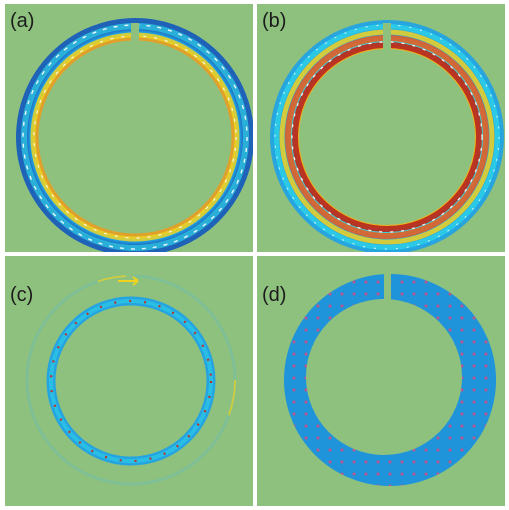 The width and height of the screenshot is (509, 510). What do you see at coordinates (274, 21) in the screenshot?
I see `panel-b-label: (b)` at bounding box center [274, 21].